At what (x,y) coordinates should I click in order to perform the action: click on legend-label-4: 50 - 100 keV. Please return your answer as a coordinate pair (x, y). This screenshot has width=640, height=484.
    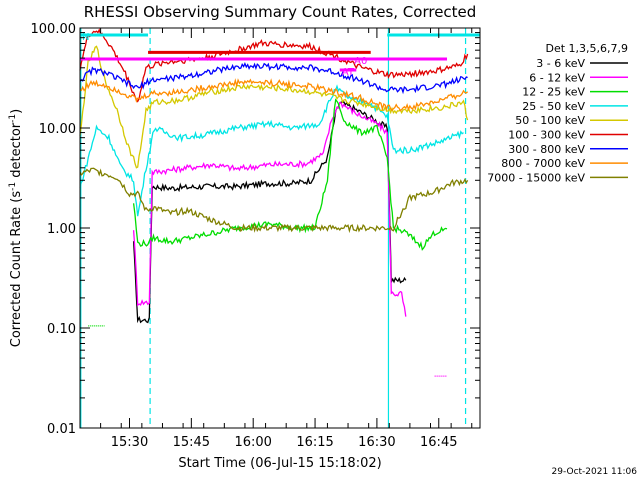
    Looking at the image, I should click on (550, 120).